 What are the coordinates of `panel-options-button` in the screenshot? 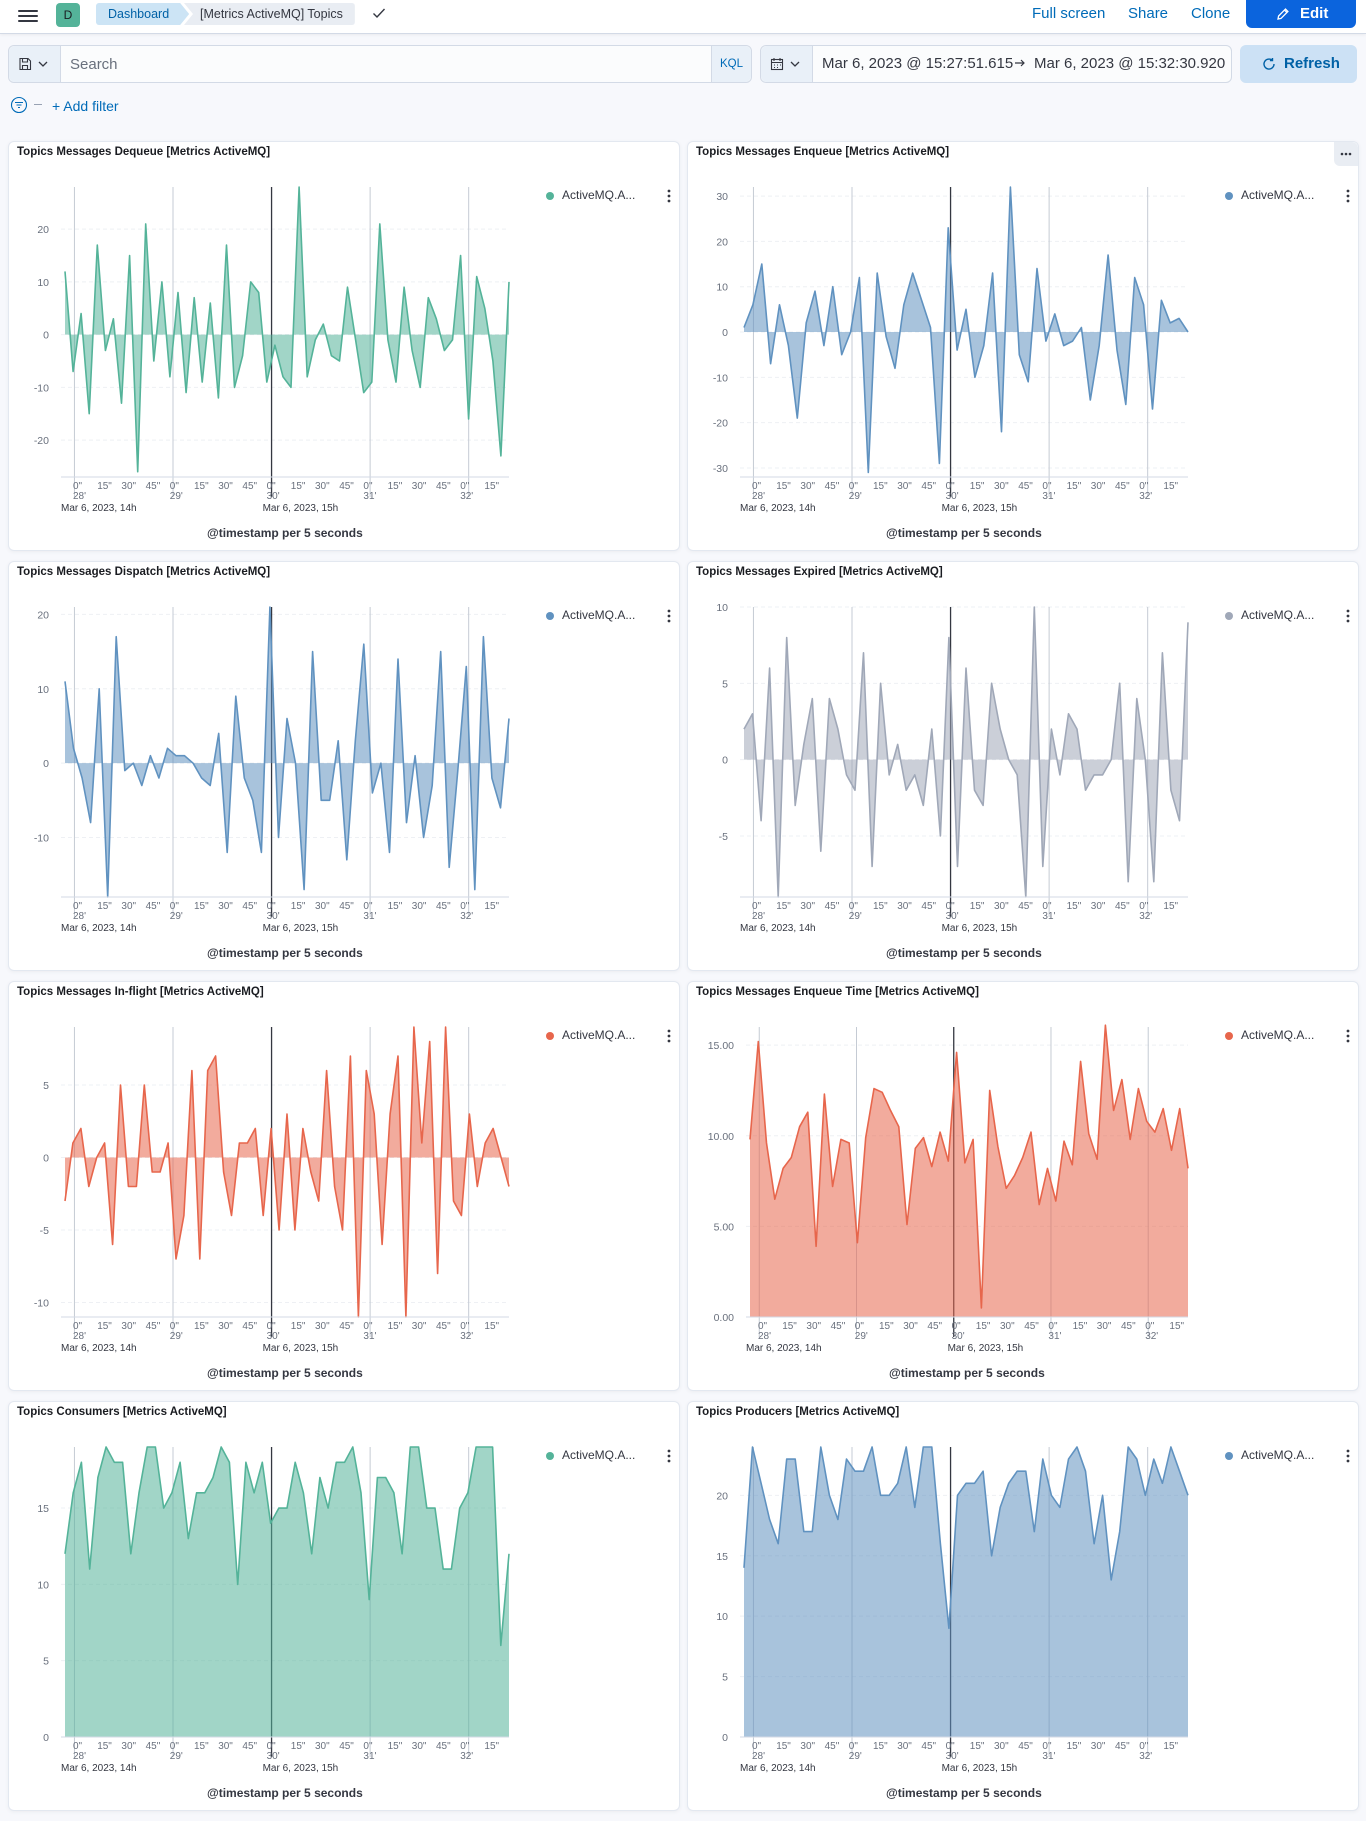 It's located at (1346, 154).